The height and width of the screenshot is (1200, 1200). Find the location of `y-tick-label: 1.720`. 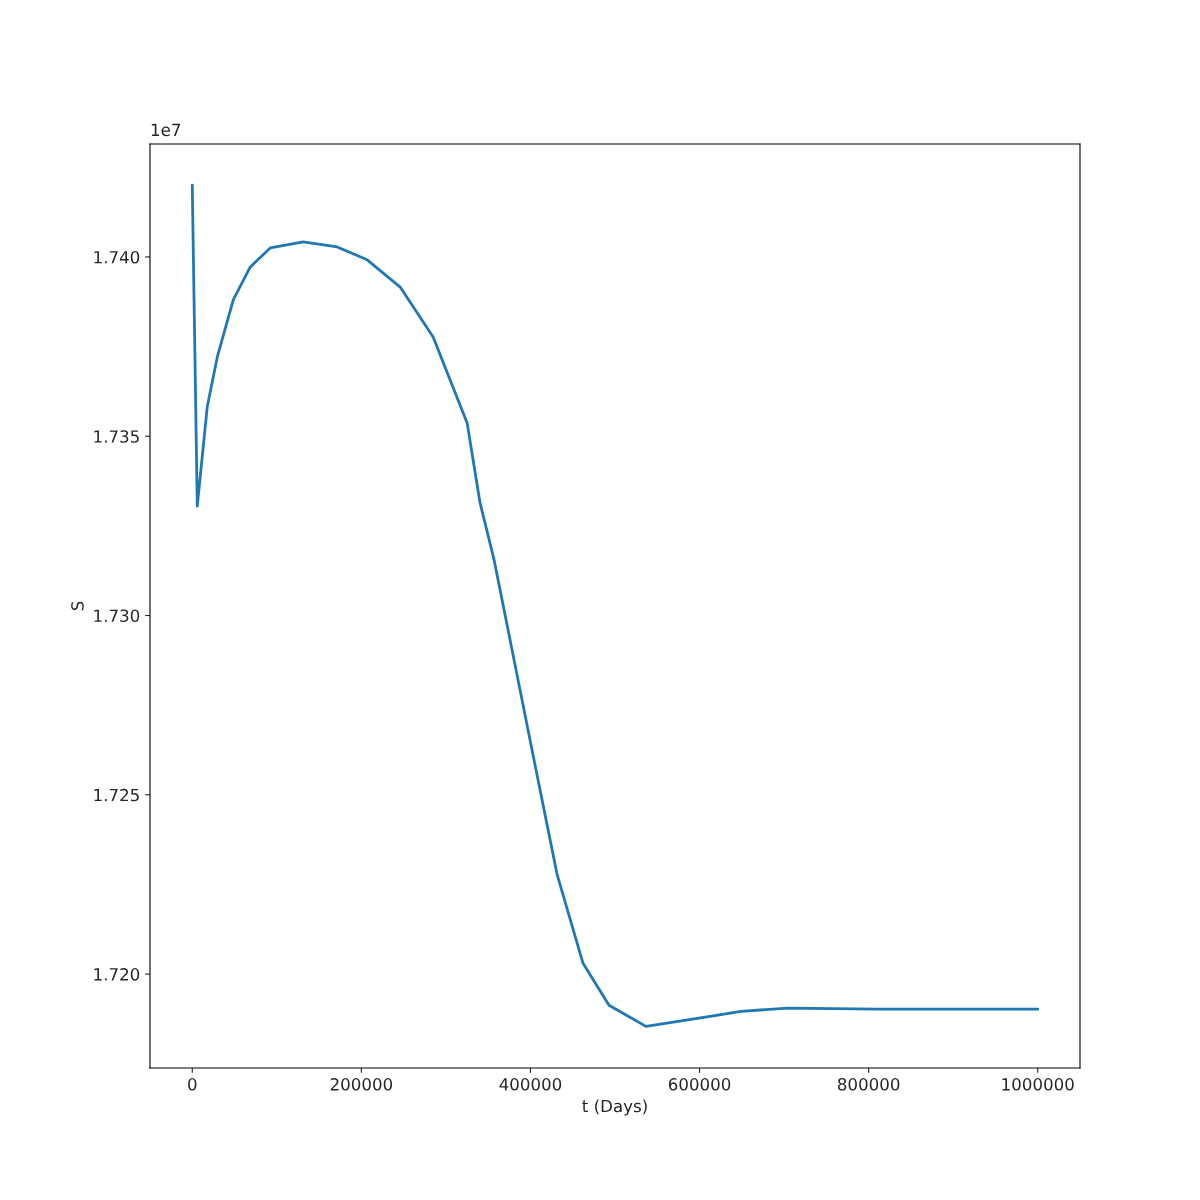

y-tick-label: 1.720 is located at coordinates (117, 974).